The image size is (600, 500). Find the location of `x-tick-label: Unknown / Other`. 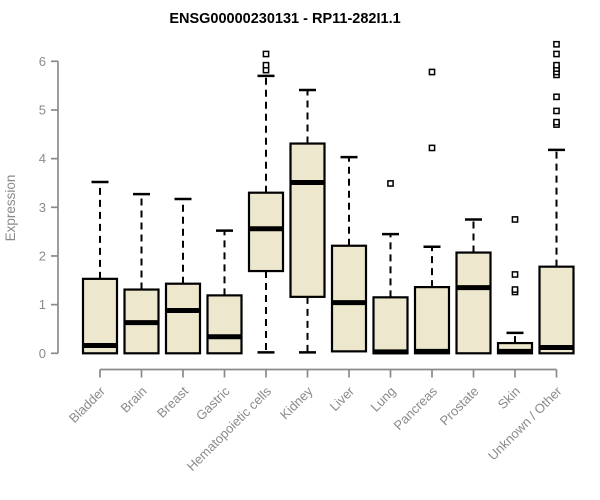

x-tick-label: Unknown / Other is located at coordinates (525, 423).